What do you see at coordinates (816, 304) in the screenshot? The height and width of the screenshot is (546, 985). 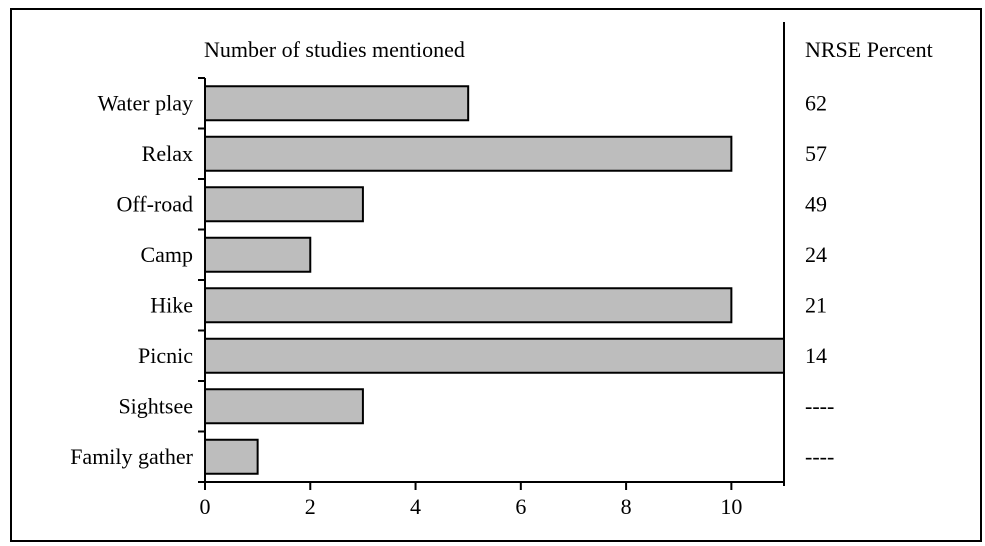 I see `nrse-percent-value: 21` at bounding box center [816, 304].